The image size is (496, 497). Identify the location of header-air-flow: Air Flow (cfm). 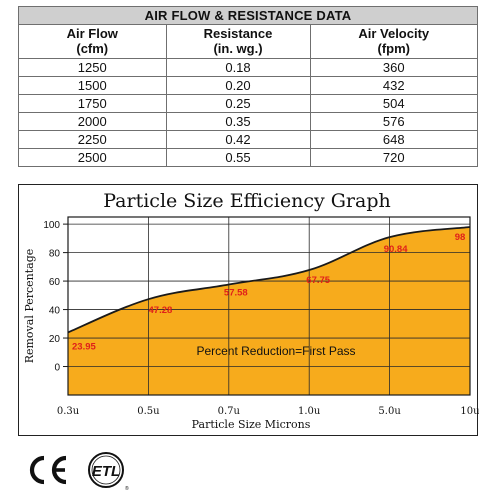
(92, 41).